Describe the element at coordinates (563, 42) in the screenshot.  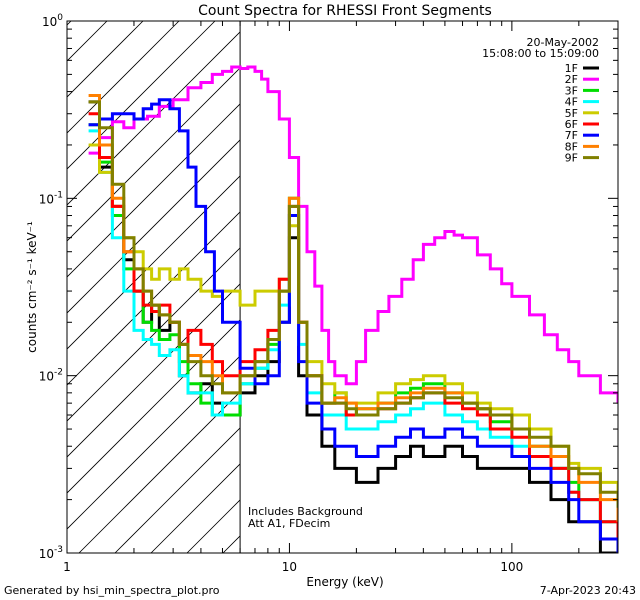
I see `date-label: 20-May-2002` at that location.